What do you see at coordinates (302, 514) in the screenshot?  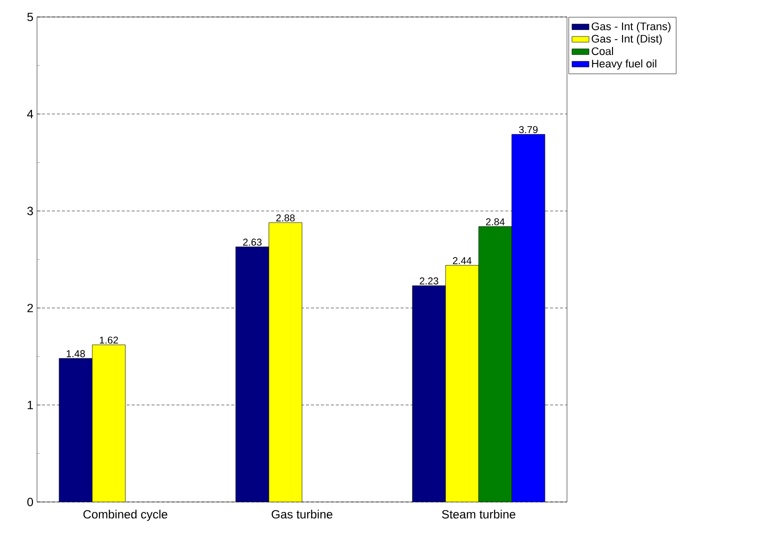 I see `x-tick-label: Gas turbine` at bounding box center [302, 514].